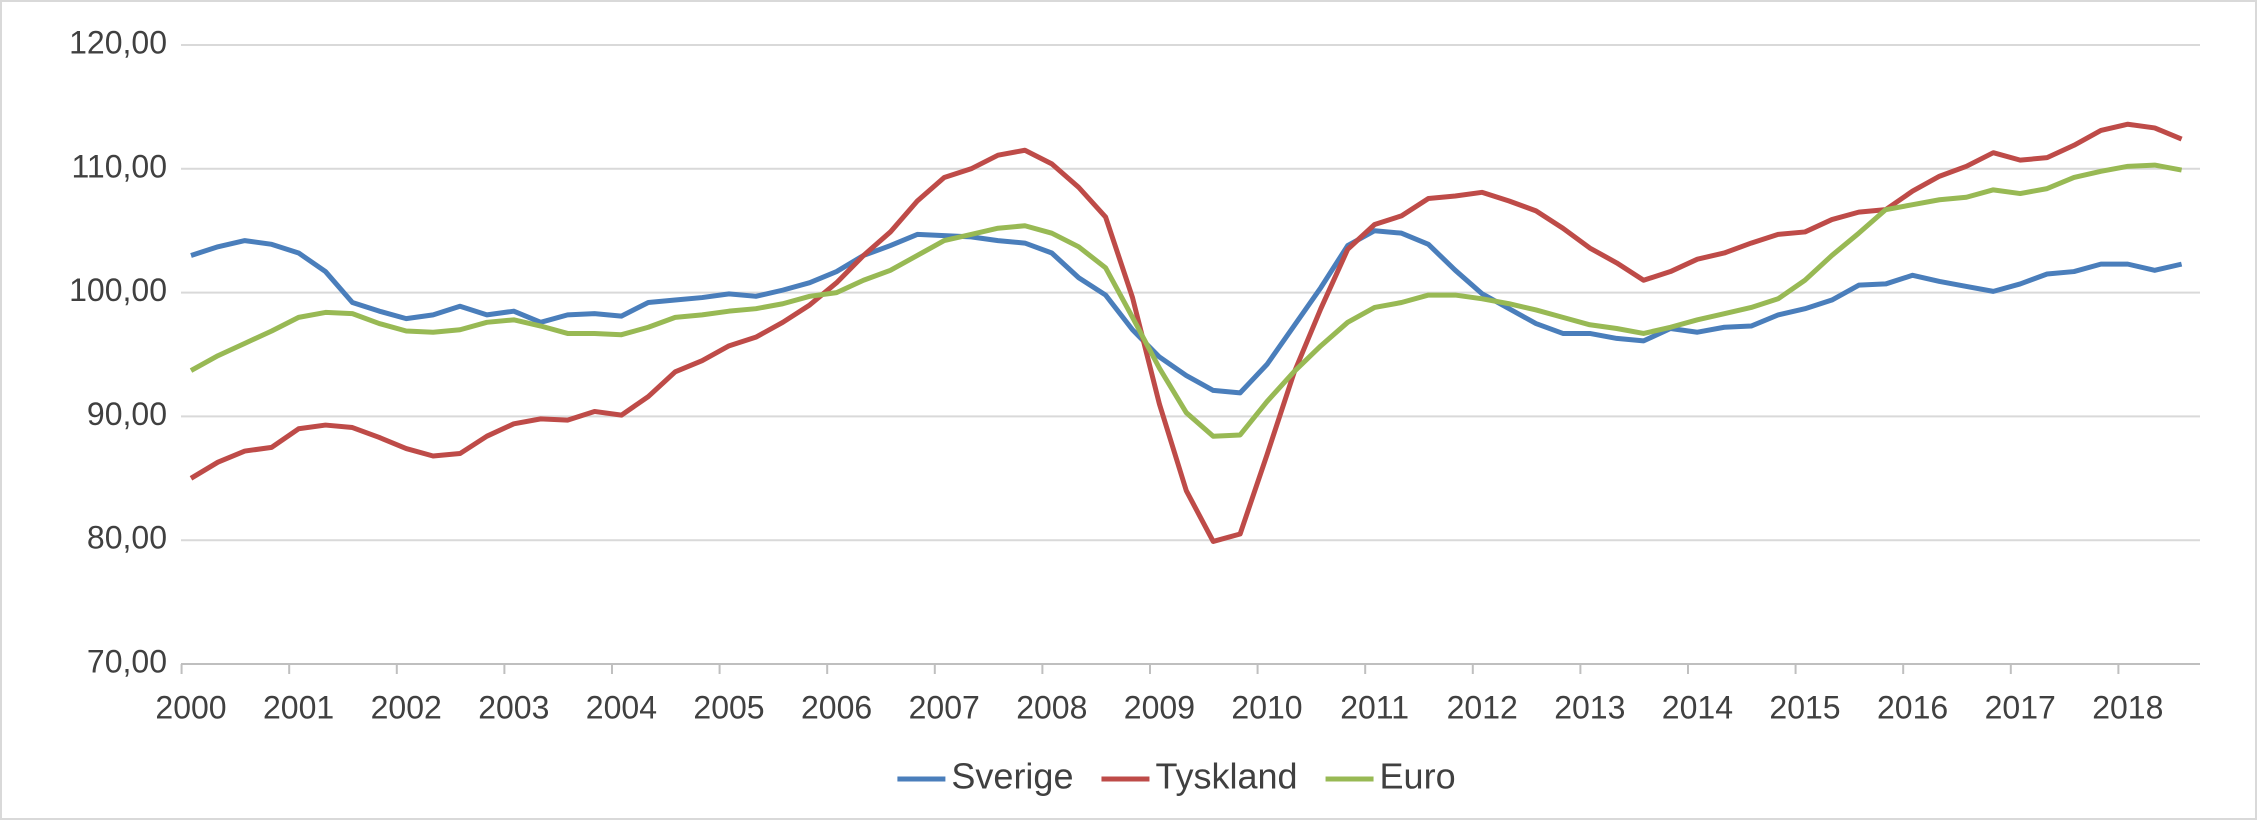 The width and height of the screenshot is (2257, 820). What do you see at coordinates (2020, 707) in the screenshot?
I see `x-tick-label: 2017` at bounding box center [2020, 707].